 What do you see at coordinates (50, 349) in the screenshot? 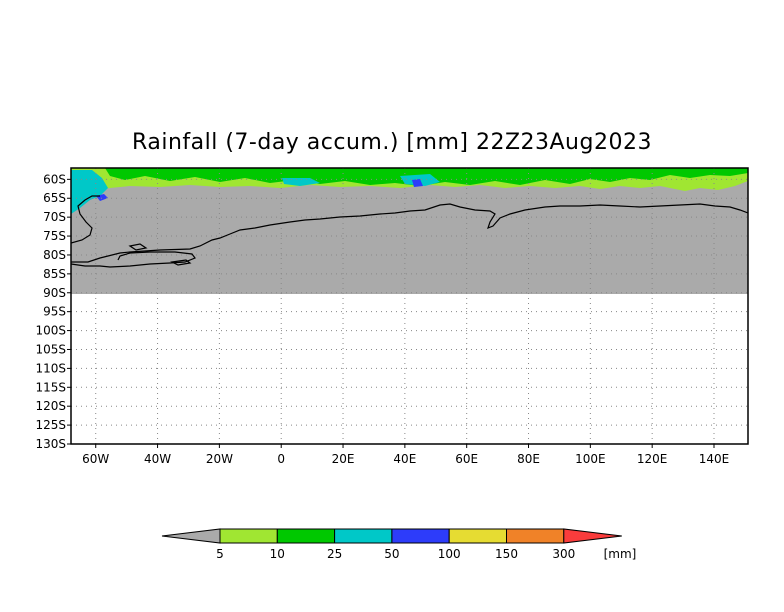
I see `lat-tick-label: 105S` at bounding box center [50, 349].